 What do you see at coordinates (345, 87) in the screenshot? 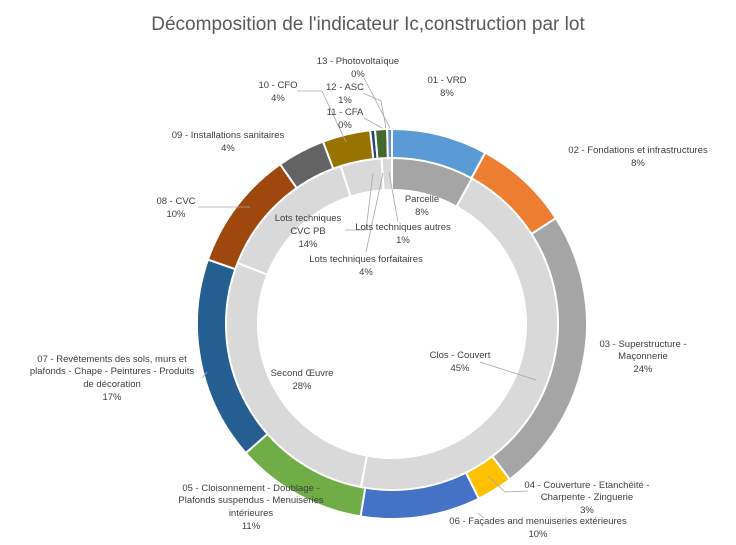
I see `category-label-12-asc: 12 - ASC` at bounding box center [345, 87].